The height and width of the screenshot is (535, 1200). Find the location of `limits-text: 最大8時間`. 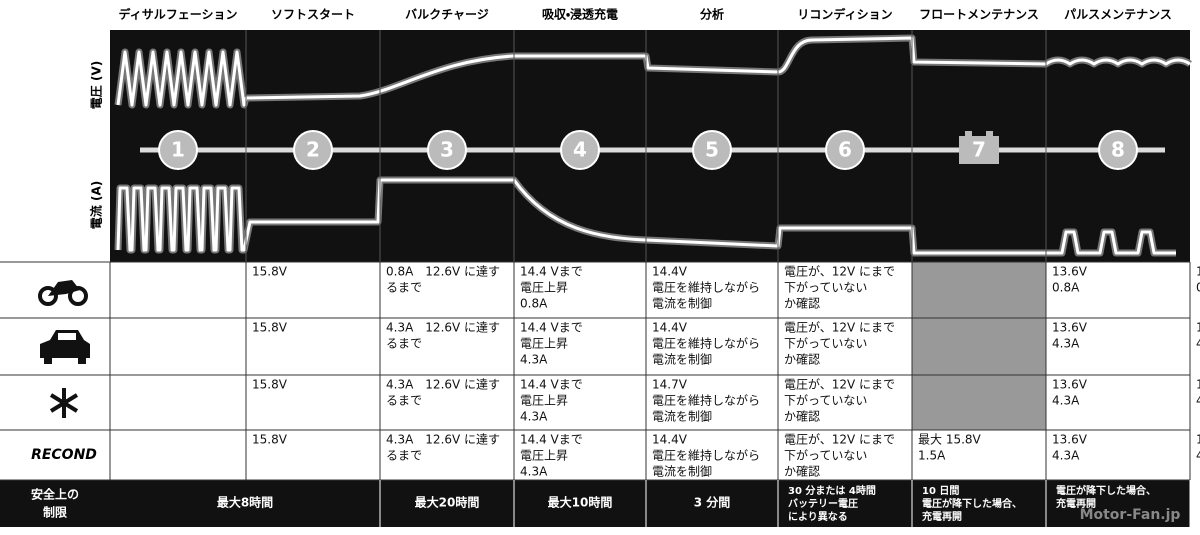

limits-text: 最大8時間 is located at coordinates (245, 502).